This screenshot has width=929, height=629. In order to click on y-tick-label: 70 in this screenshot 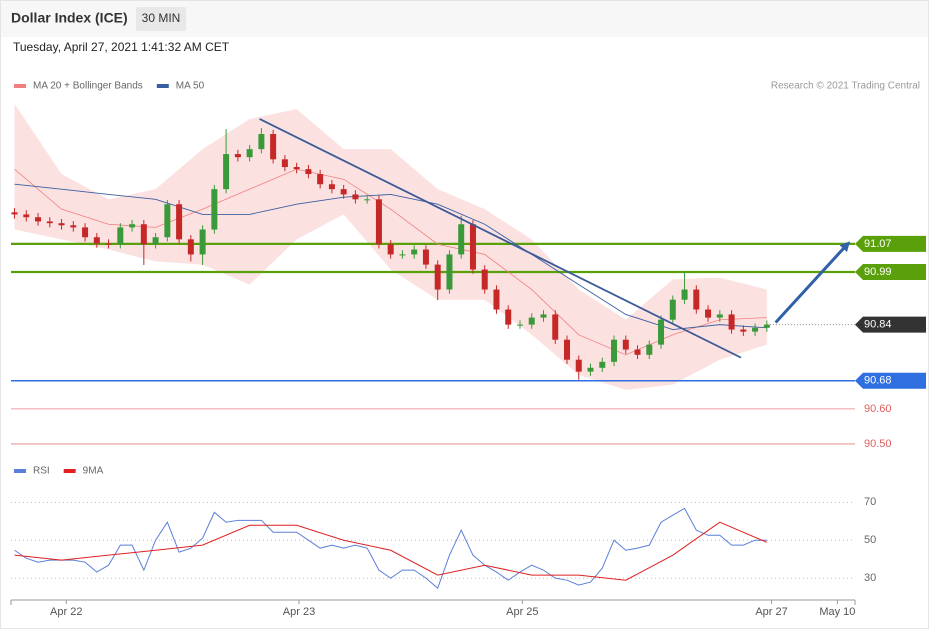, I will do `click(870, 502)`.